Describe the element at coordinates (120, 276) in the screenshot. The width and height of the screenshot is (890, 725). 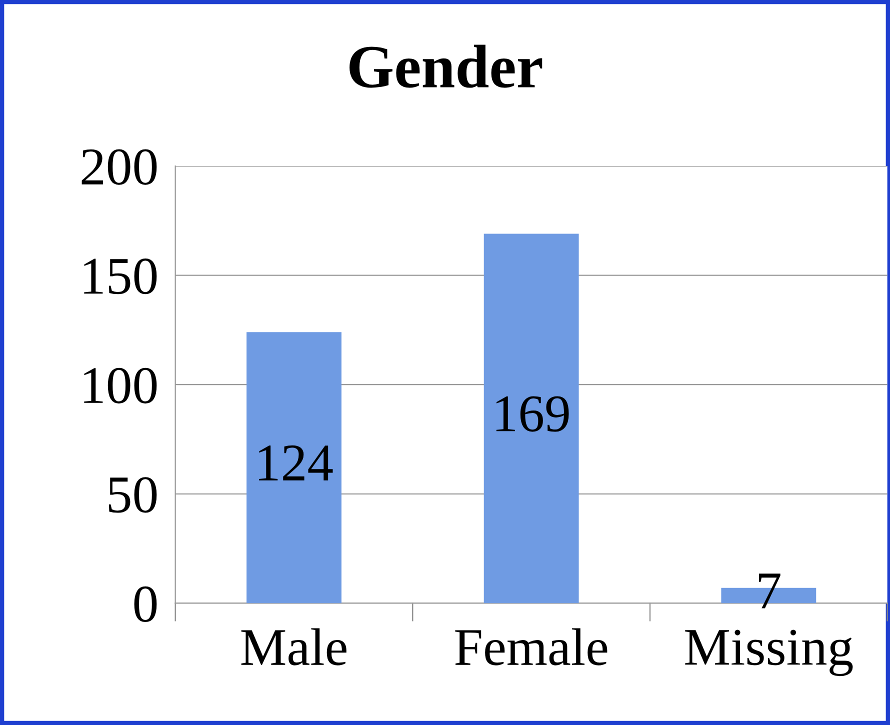
I see `y-tick-label: 150` at that location.